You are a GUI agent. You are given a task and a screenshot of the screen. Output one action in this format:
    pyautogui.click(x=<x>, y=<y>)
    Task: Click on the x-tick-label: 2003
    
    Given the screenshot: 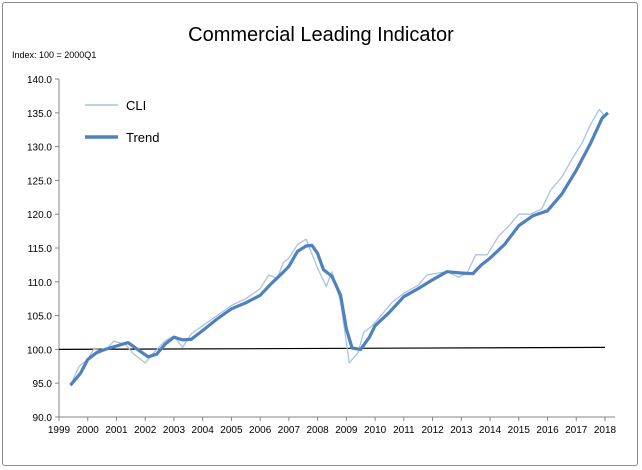 What is the action you would take?
    pyautogui.click(x=174, y=430)
    